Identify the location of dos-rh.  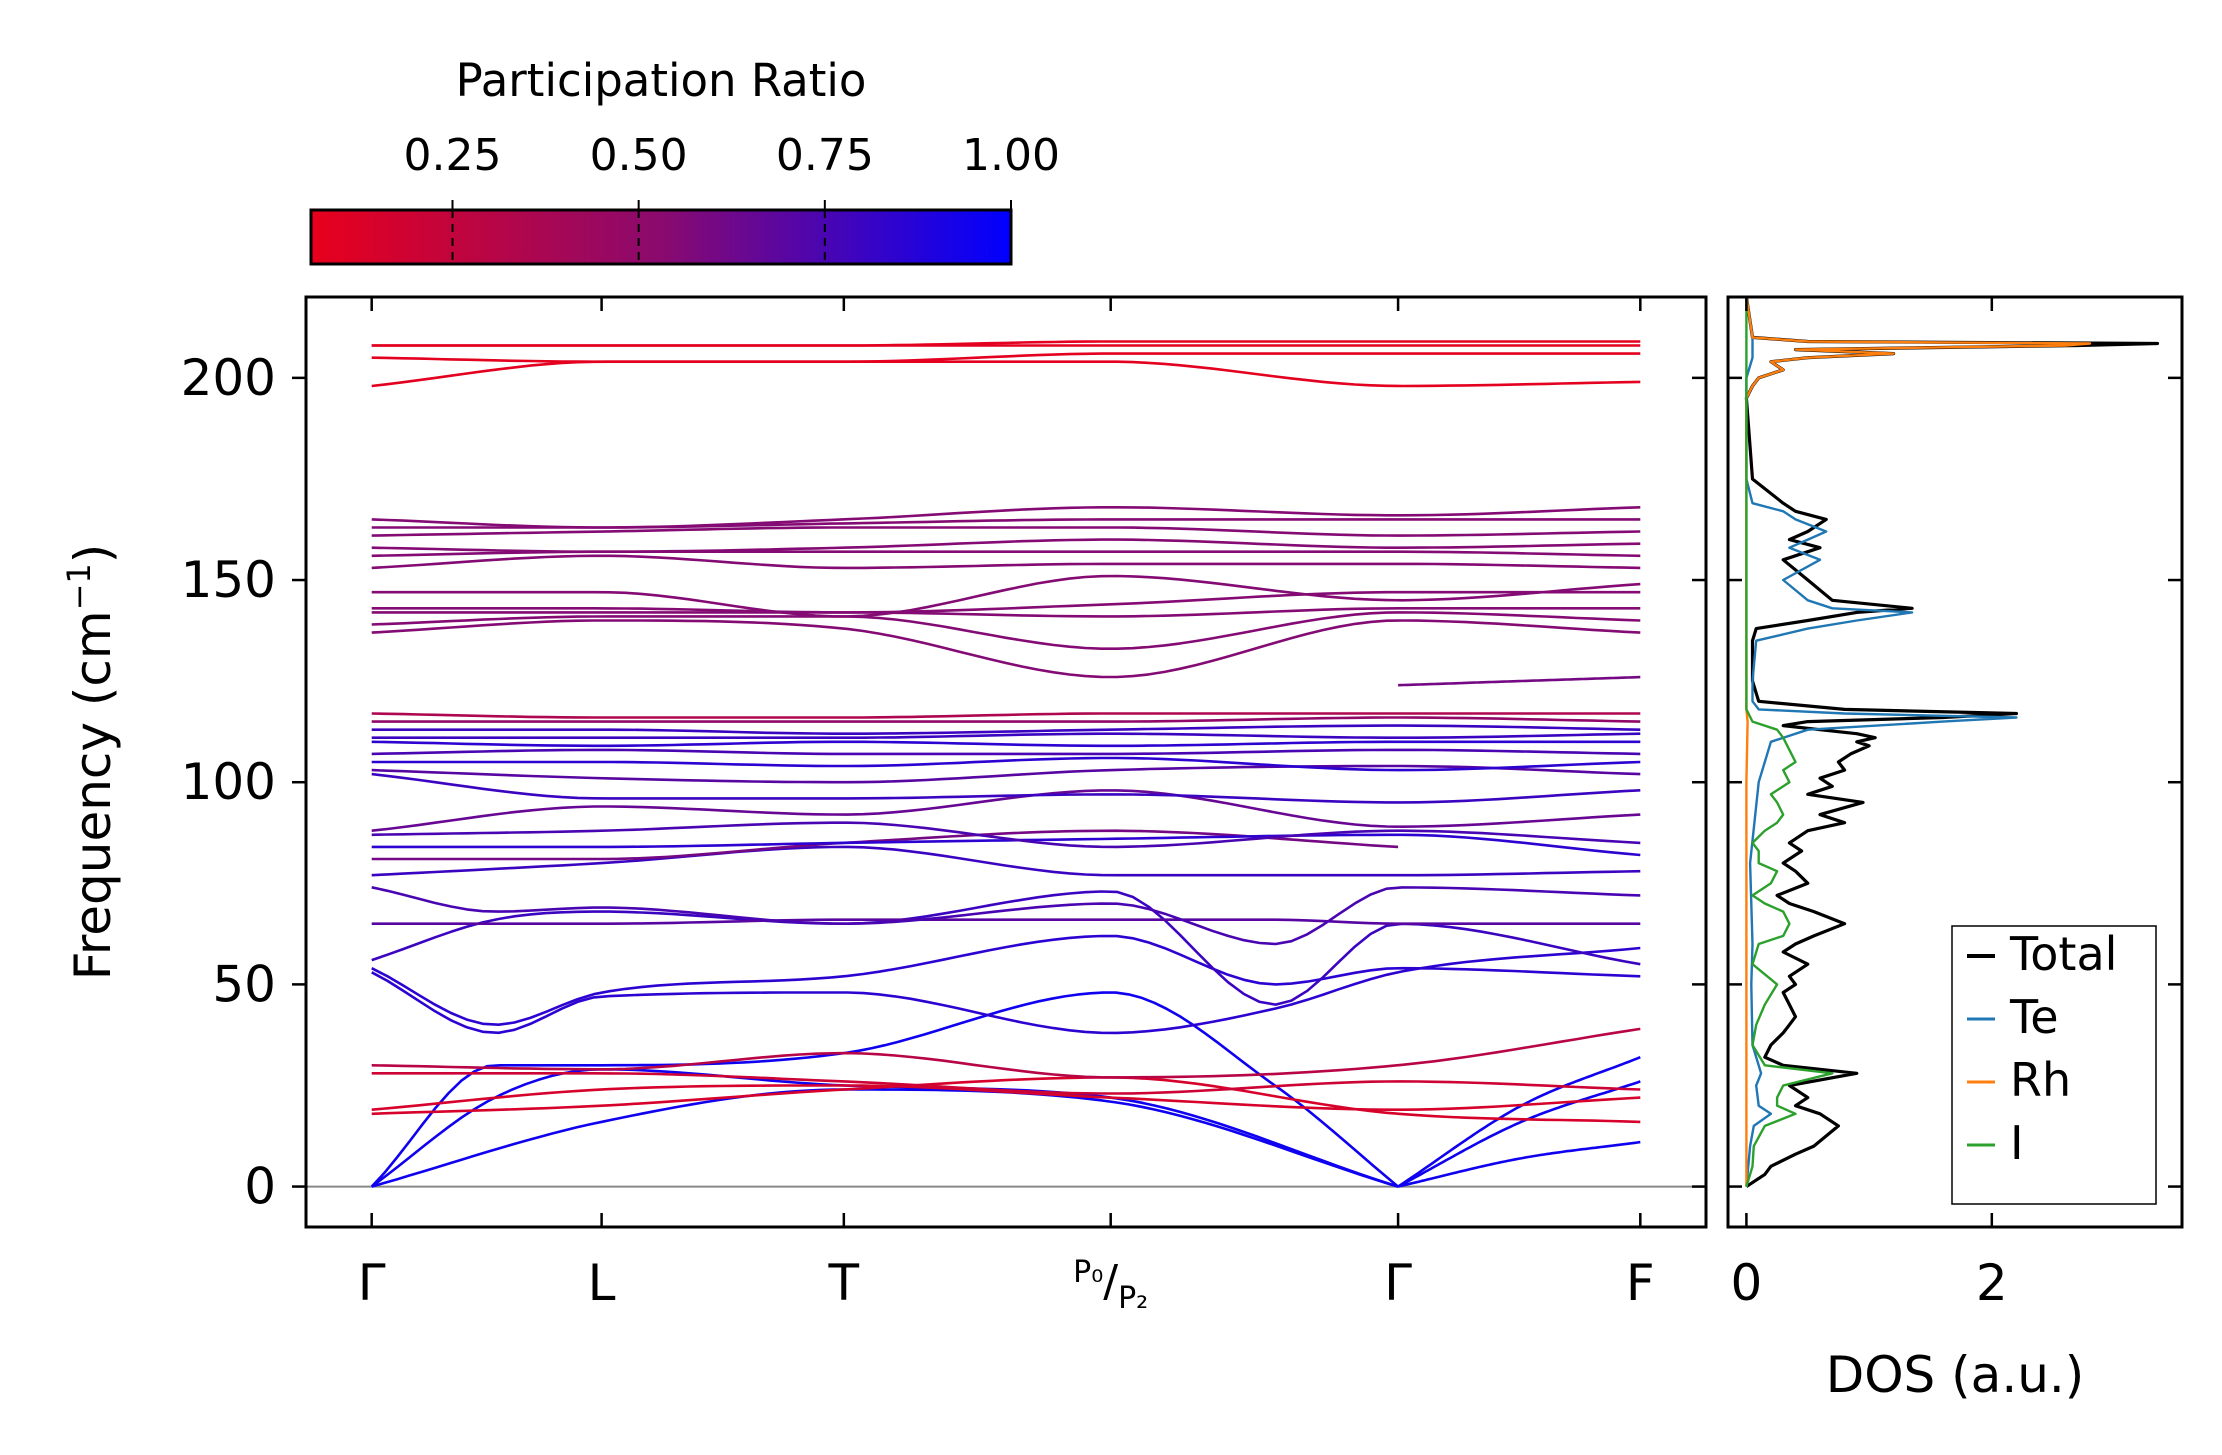
(1918, 742).